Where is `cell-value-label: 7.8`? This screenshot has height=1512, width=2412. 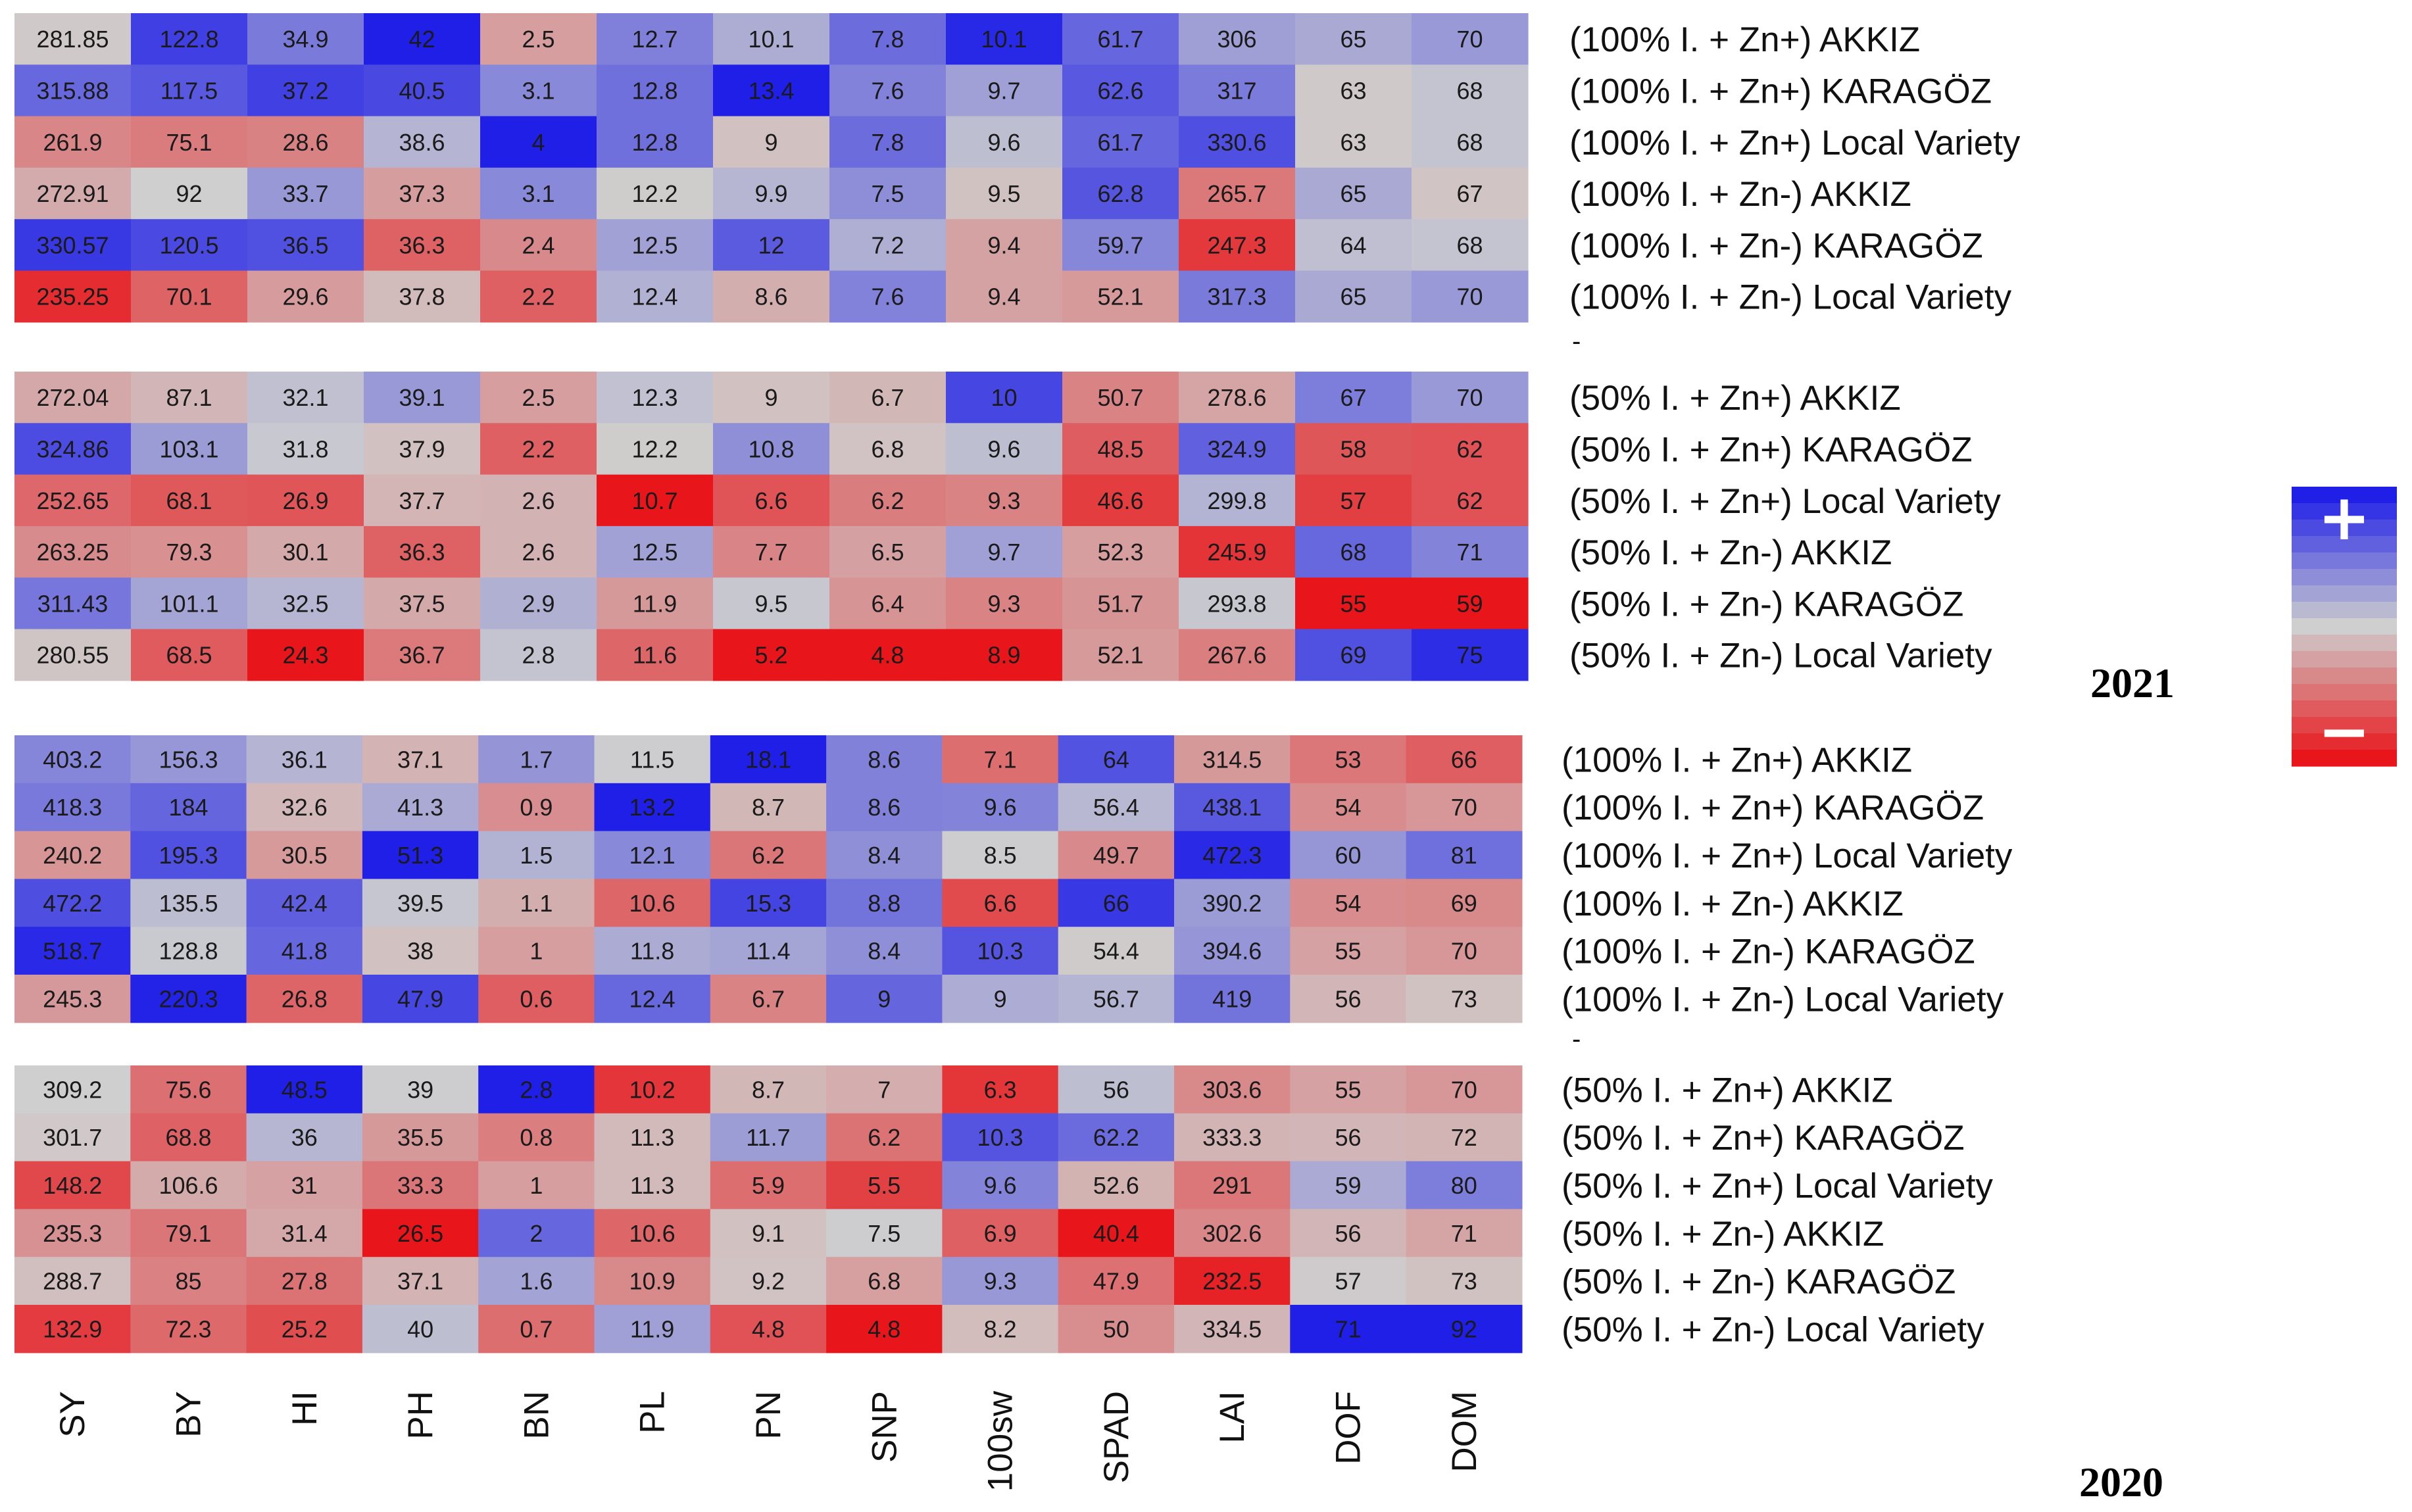 cell-value-label: 7.8 is located at coordinates (887, 142).